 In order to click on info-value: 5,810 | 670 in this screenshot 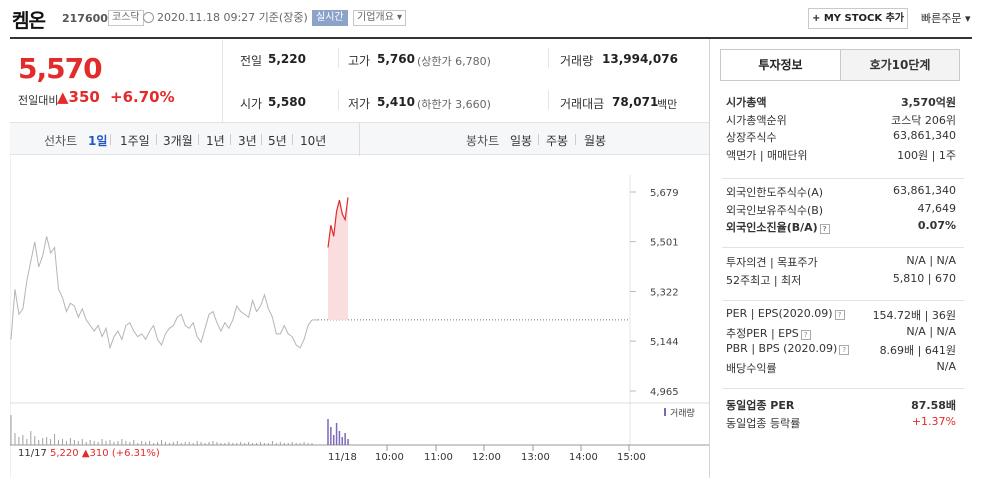, I will do `click(924, 278)`.